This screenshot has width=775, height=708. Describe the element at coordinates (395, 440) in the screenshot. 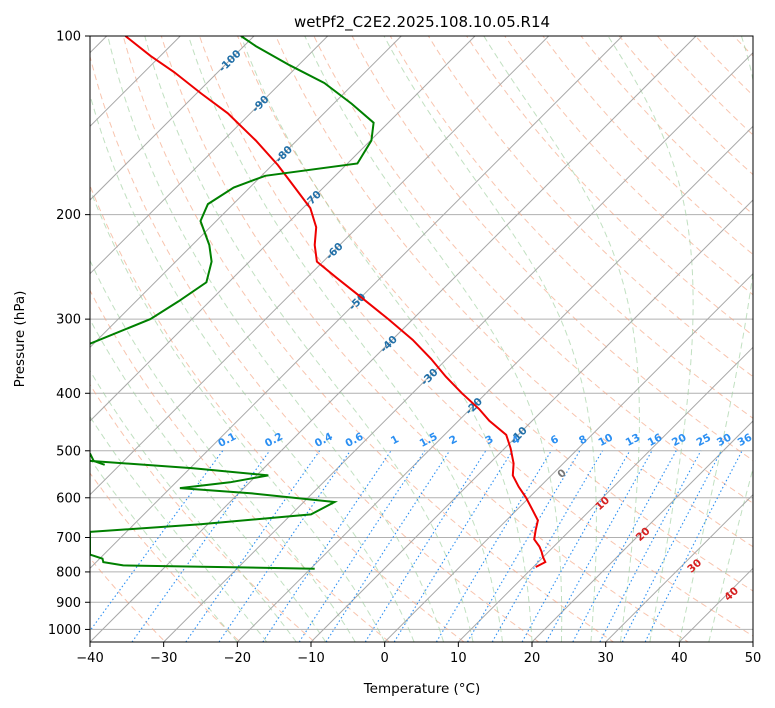

I see `mixing-ratio-label: 1` at that location.